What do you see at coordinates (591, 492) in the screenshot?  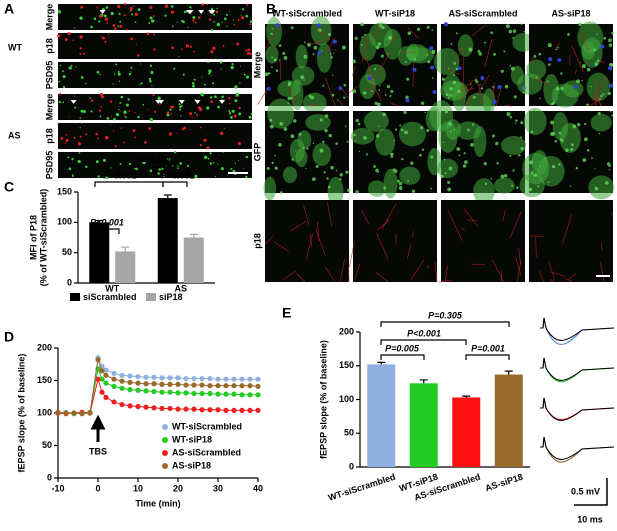 I see `scale-bar` at bounding box center [591, 492].